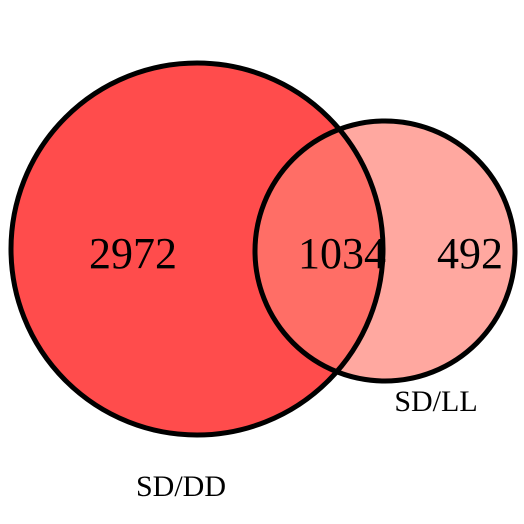  What do you see at coordinates (181, 486) in the screenshot?
I see `set-label-sd-dd: SD/DD` at bounding box center [181, 486].